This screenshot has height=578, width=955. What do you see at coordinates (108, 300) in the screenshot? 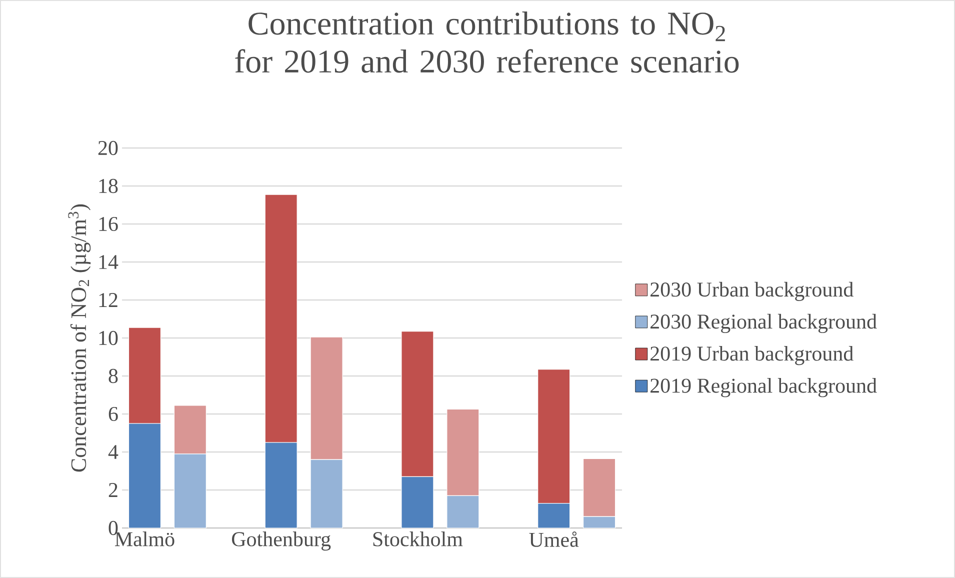
I see `y-tick-label: 12` at bounding box center [108, 300].